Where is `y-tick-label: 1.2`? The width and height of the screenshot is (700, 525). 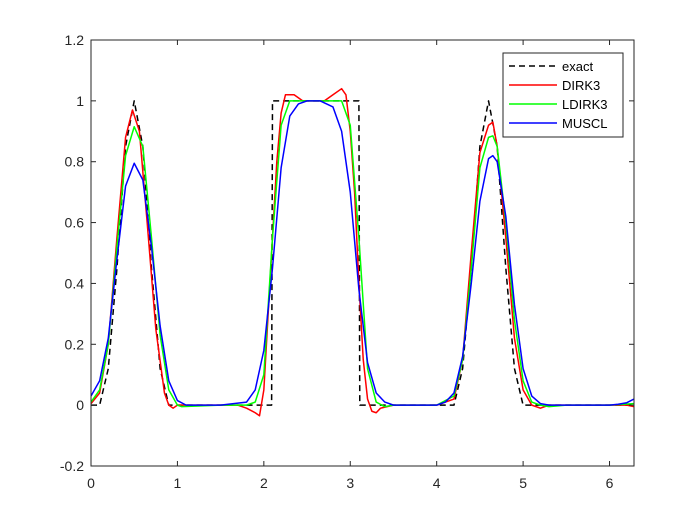
y-tick-label: 1.2 is located at coordinates (75, 40).